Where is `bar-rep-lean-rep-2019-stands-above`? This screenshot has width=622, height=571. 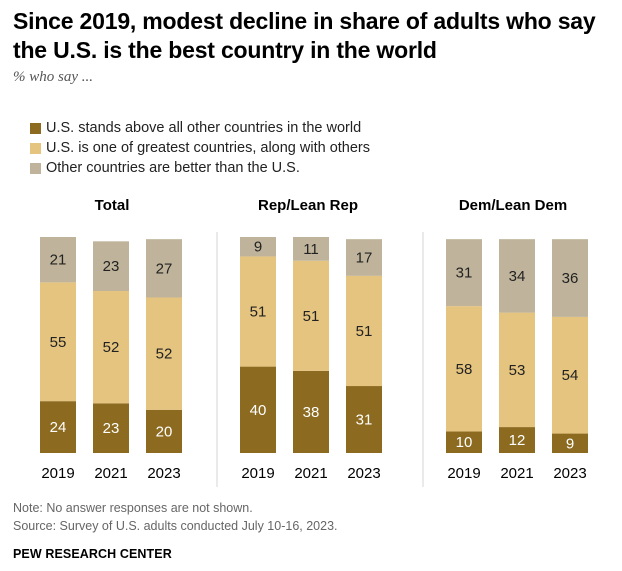 bar-rep-lean-rep-2019-stands-above is located at coordinates (258, 409).